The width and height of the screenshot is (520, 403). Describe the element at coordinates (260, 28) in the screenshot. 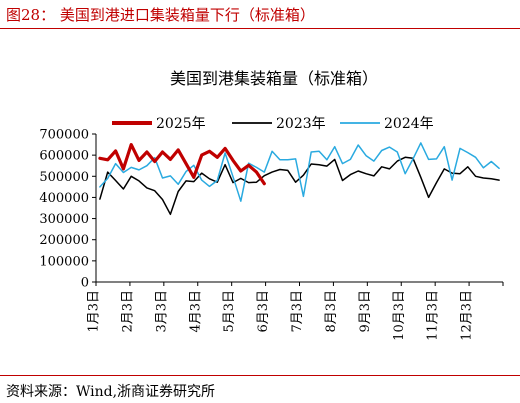

I see `top-rule` at that location.